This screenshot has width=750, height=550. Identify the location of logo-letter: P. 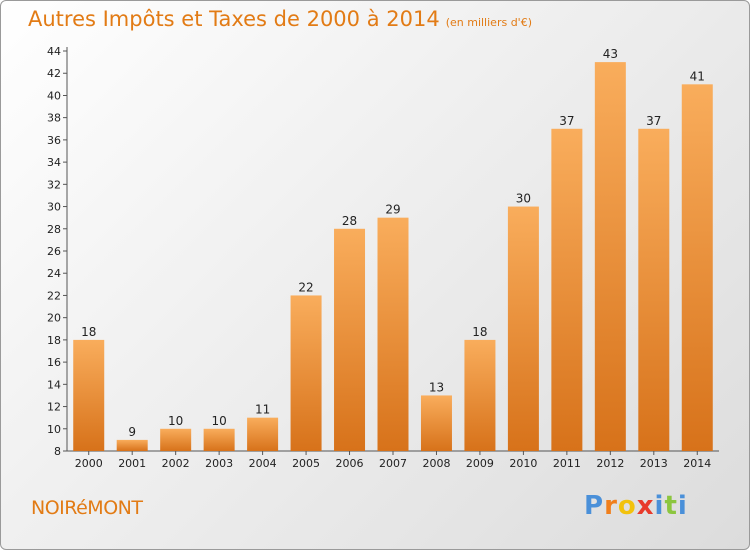
(594, 506).